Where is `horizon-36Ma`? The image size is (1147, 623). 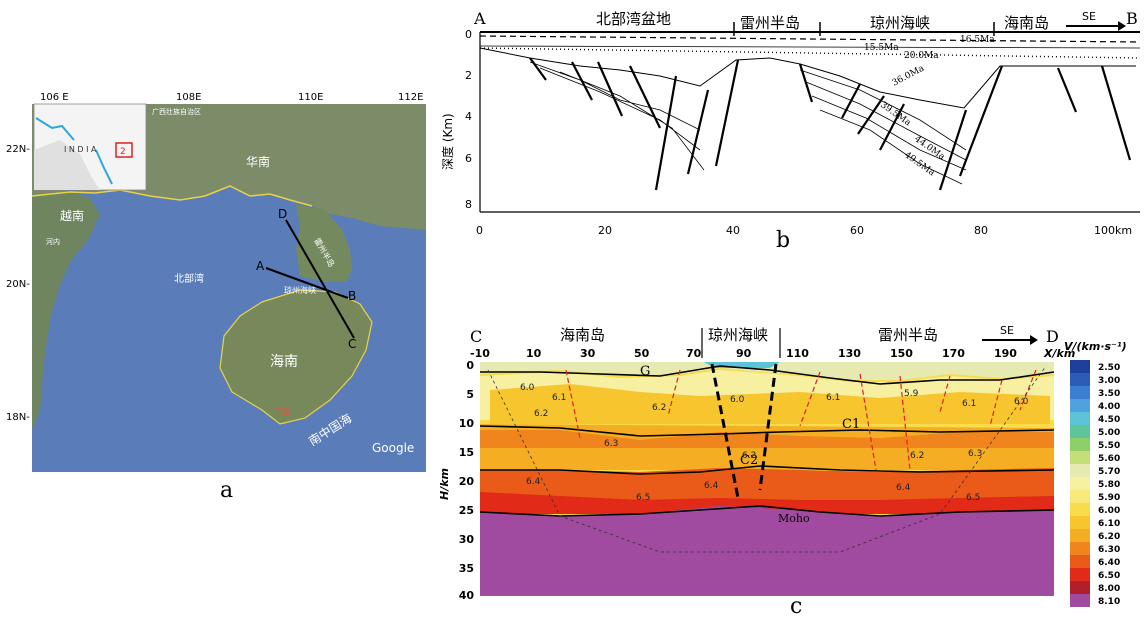 horizon-36Ma is located at coordinates (883, 110).